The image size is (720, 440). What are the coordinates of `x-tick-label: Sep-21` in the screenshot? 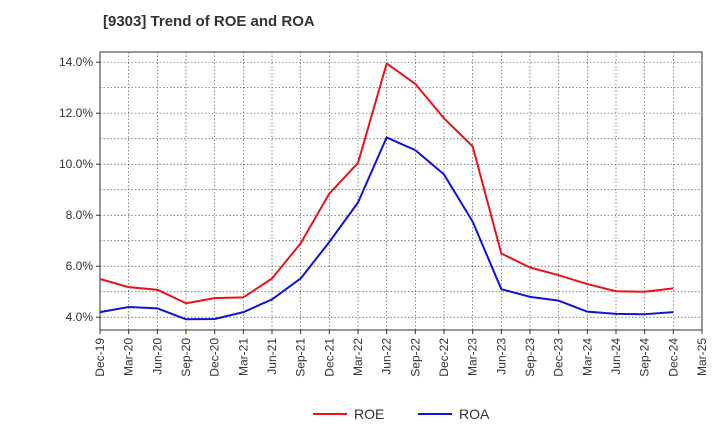 It's located at (301, 357).